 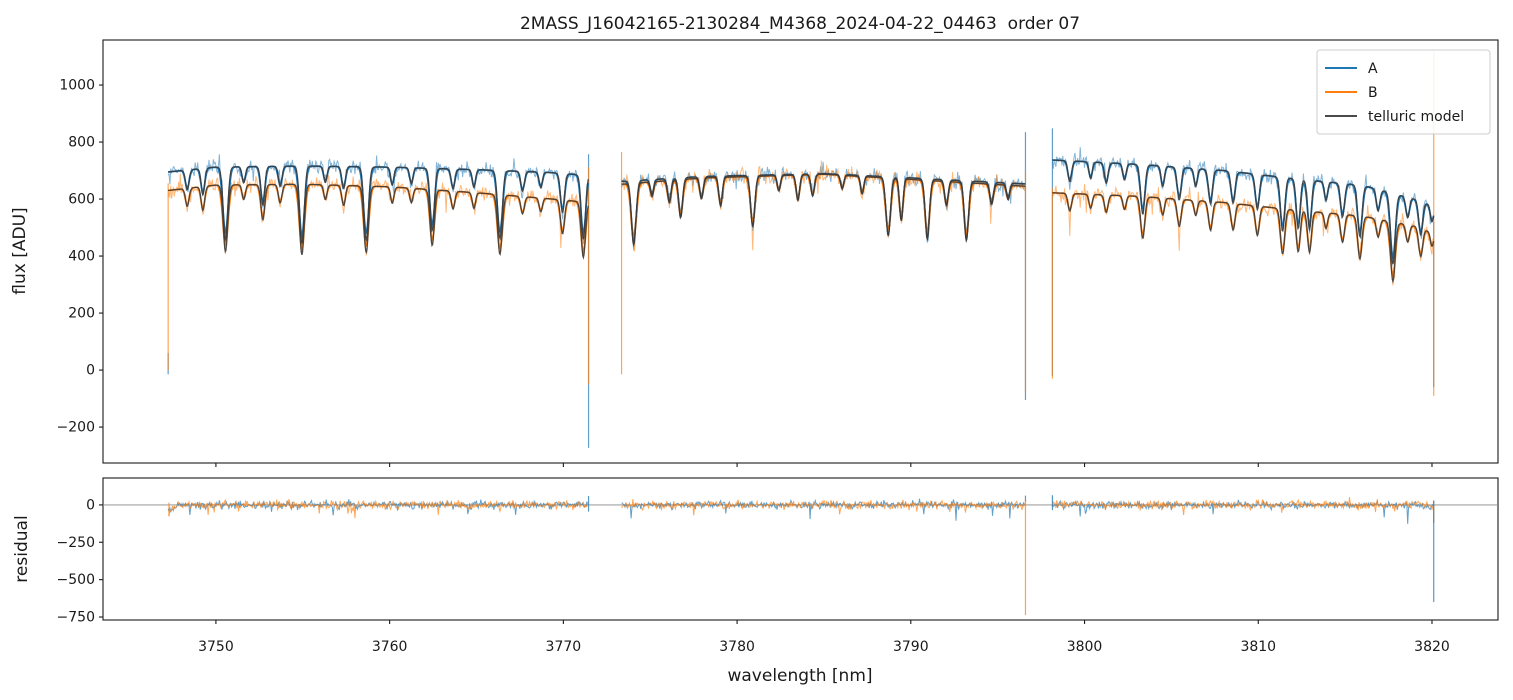 I want to click on flux-y-tick-label: 800, so click(x=81, y=143).